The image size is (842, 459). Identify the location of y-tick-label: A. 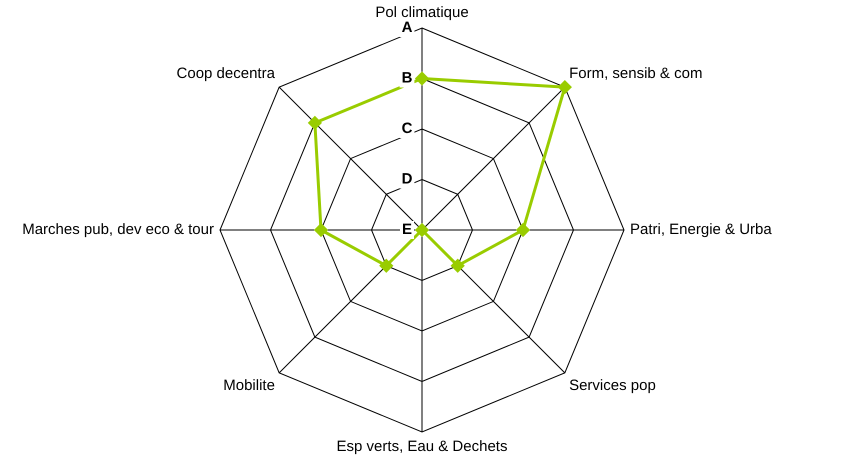
(407, 27).